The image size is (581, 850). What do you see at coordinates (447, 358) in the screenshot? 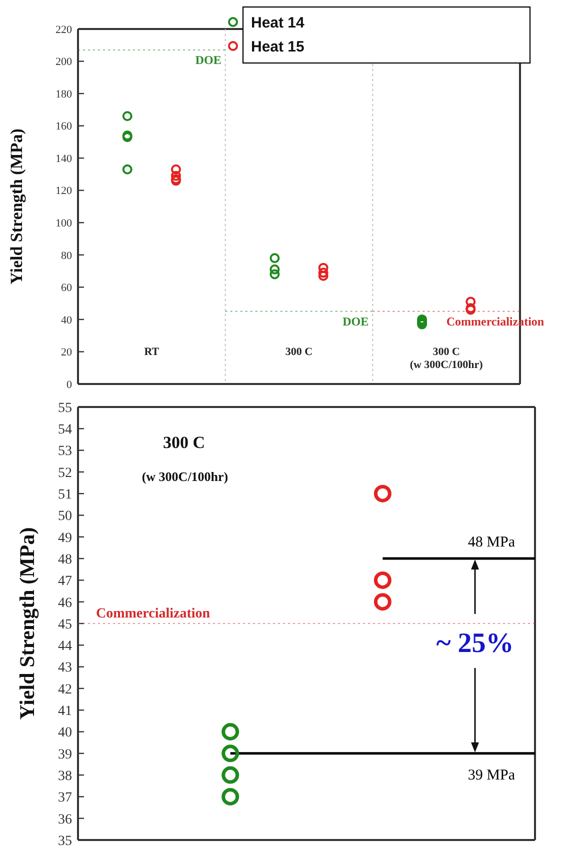
I see `x-tick-label: 300 C (w 300C/100hr)` at bounding box center [447, 358].